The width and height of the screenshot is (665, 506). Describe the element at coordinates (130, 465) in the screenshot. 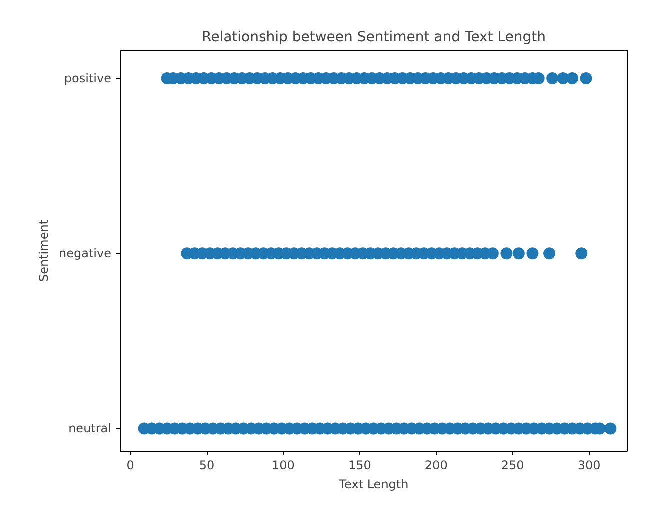

I see `x-tick-label: 0` at that location.